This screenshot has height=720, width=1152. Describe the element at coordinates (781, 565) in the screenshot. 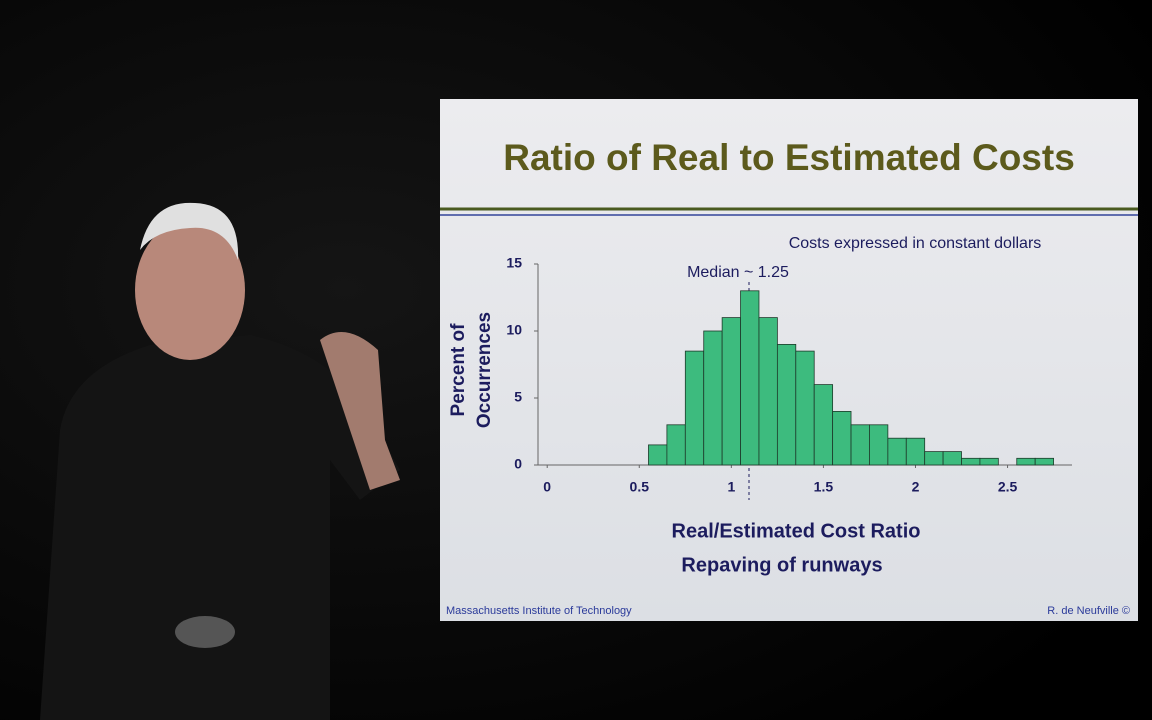

I see `subtitle: Repaving of runways` at that location.